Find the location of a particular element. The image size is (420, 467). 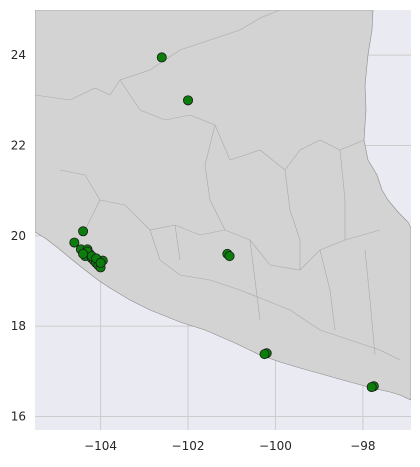

y-tick-label: 24 is located at coordinates (18, 55).